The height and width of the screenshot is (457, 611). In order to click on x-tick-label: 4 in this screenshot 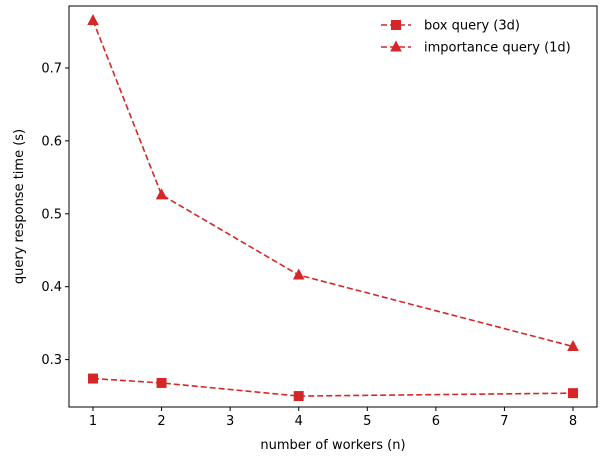, I will do `click(299, 421)`.